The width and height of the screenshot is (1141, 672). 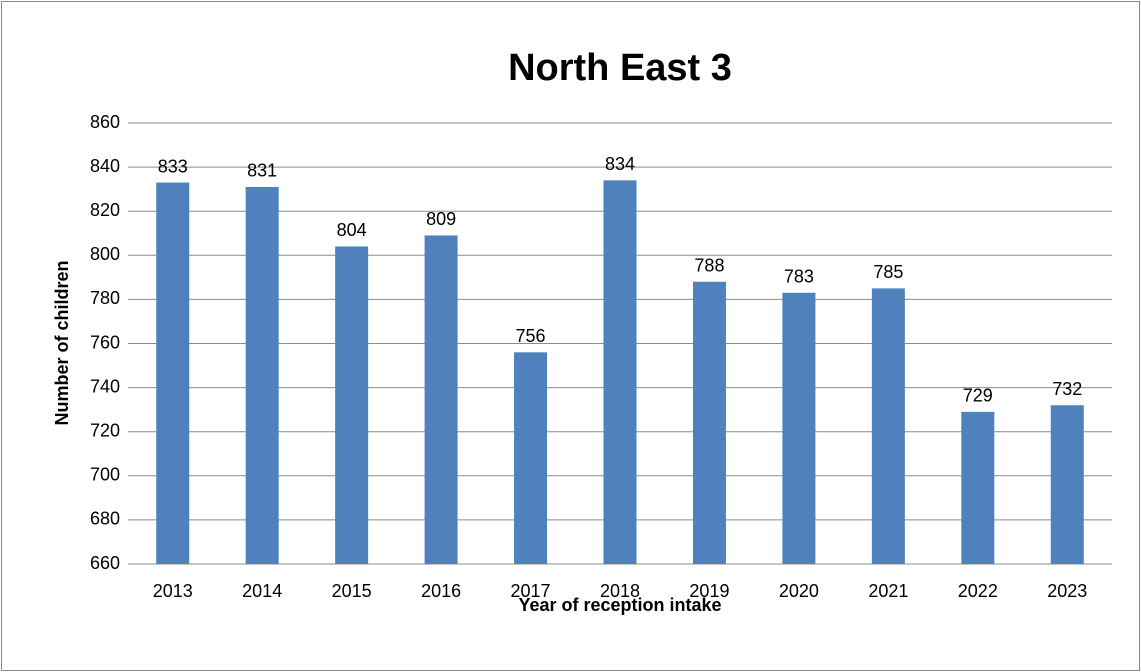 I want to click on data-label: 732, so click(x=1067, y=389).